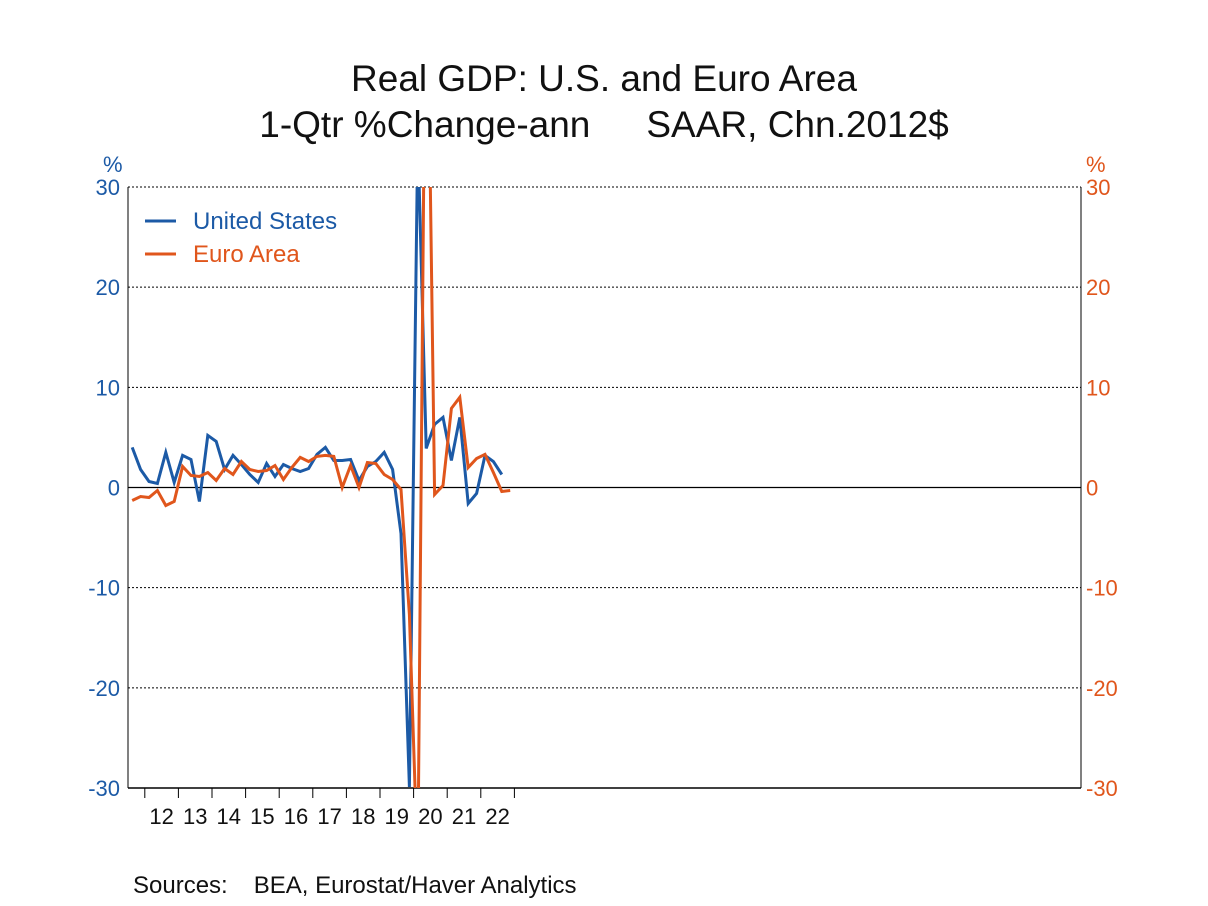 This screenshot has height=906, width=1208. Describe the element at coordinates (464, 816) in the screenshot. I see `x-tick-label: 21` at that location.